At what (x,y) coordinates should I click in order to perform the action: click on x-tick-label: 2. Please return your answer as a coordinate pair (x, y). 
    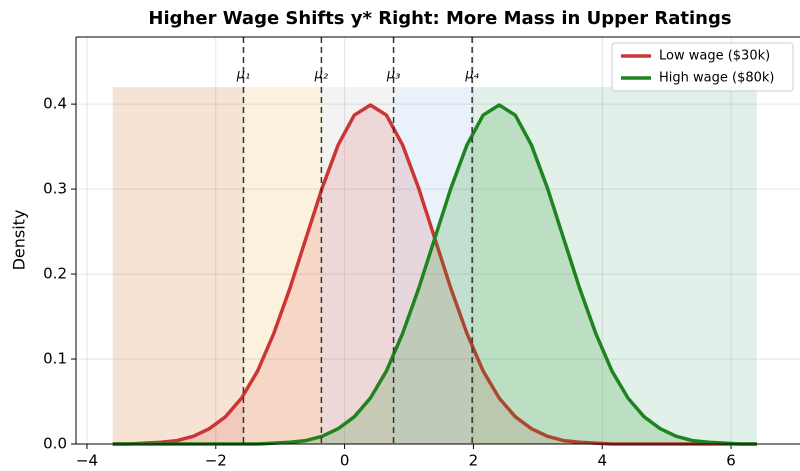
    Looking at the image, I should click on (474, 461).